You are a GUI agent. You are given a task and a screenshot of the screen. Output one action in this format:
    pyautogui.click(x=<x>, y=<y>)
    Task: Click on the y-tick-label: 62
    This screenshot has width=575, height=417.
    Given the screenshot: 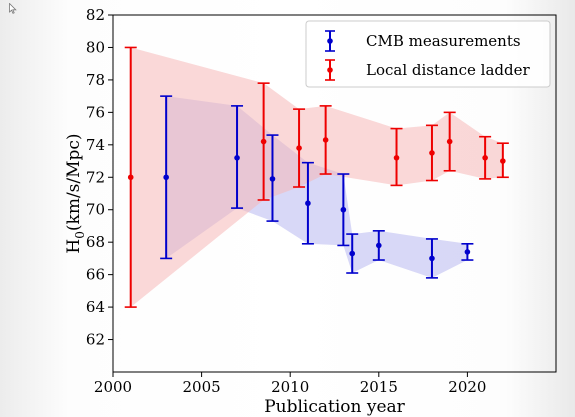 What is the action you would take?
    pyautogui.click(x=95, y=340)
    